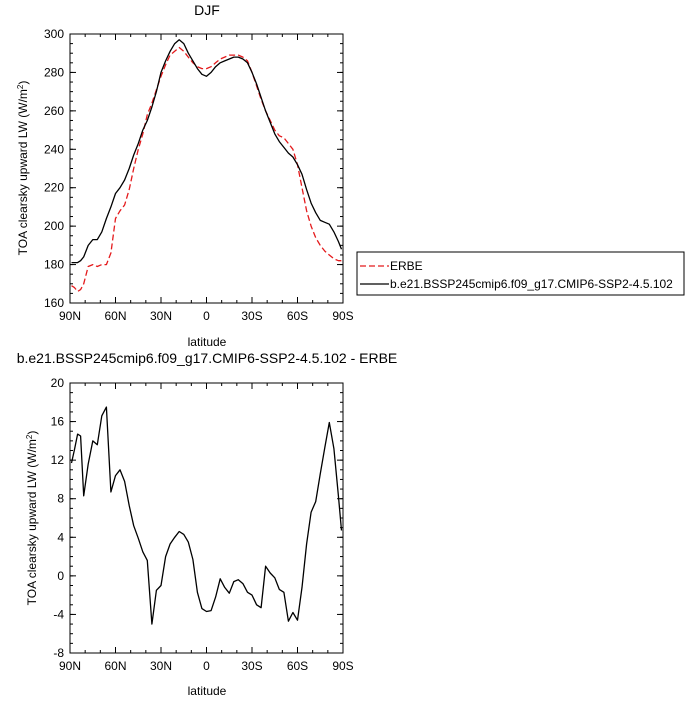  Describe the element at coordinates (58, 383) in the screenshot. I see `bottom-y-tick-label: 20` at that location.